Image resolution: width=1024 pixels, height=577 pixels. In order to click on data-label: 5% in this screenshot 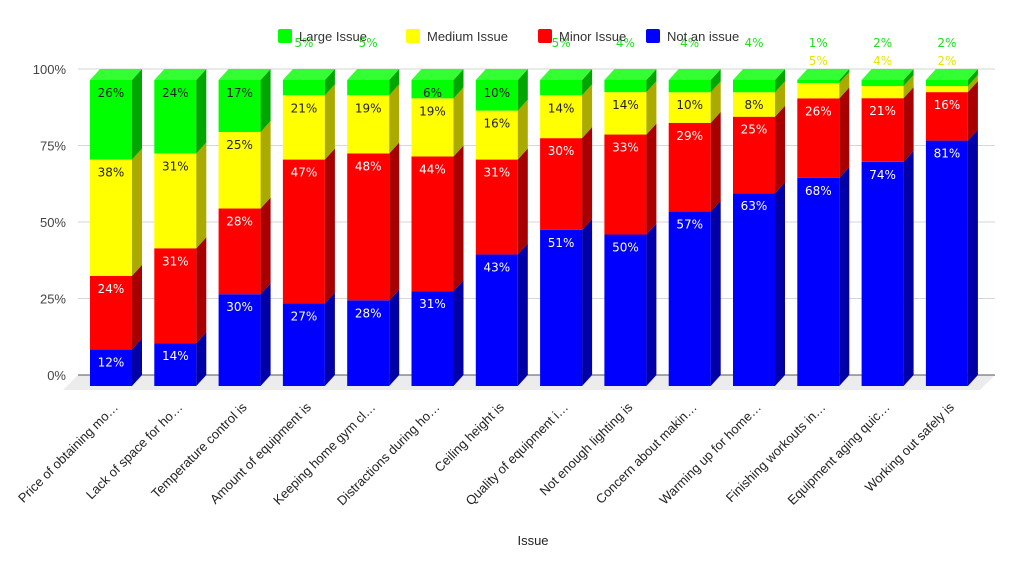, I will do `click(818, 61)`.